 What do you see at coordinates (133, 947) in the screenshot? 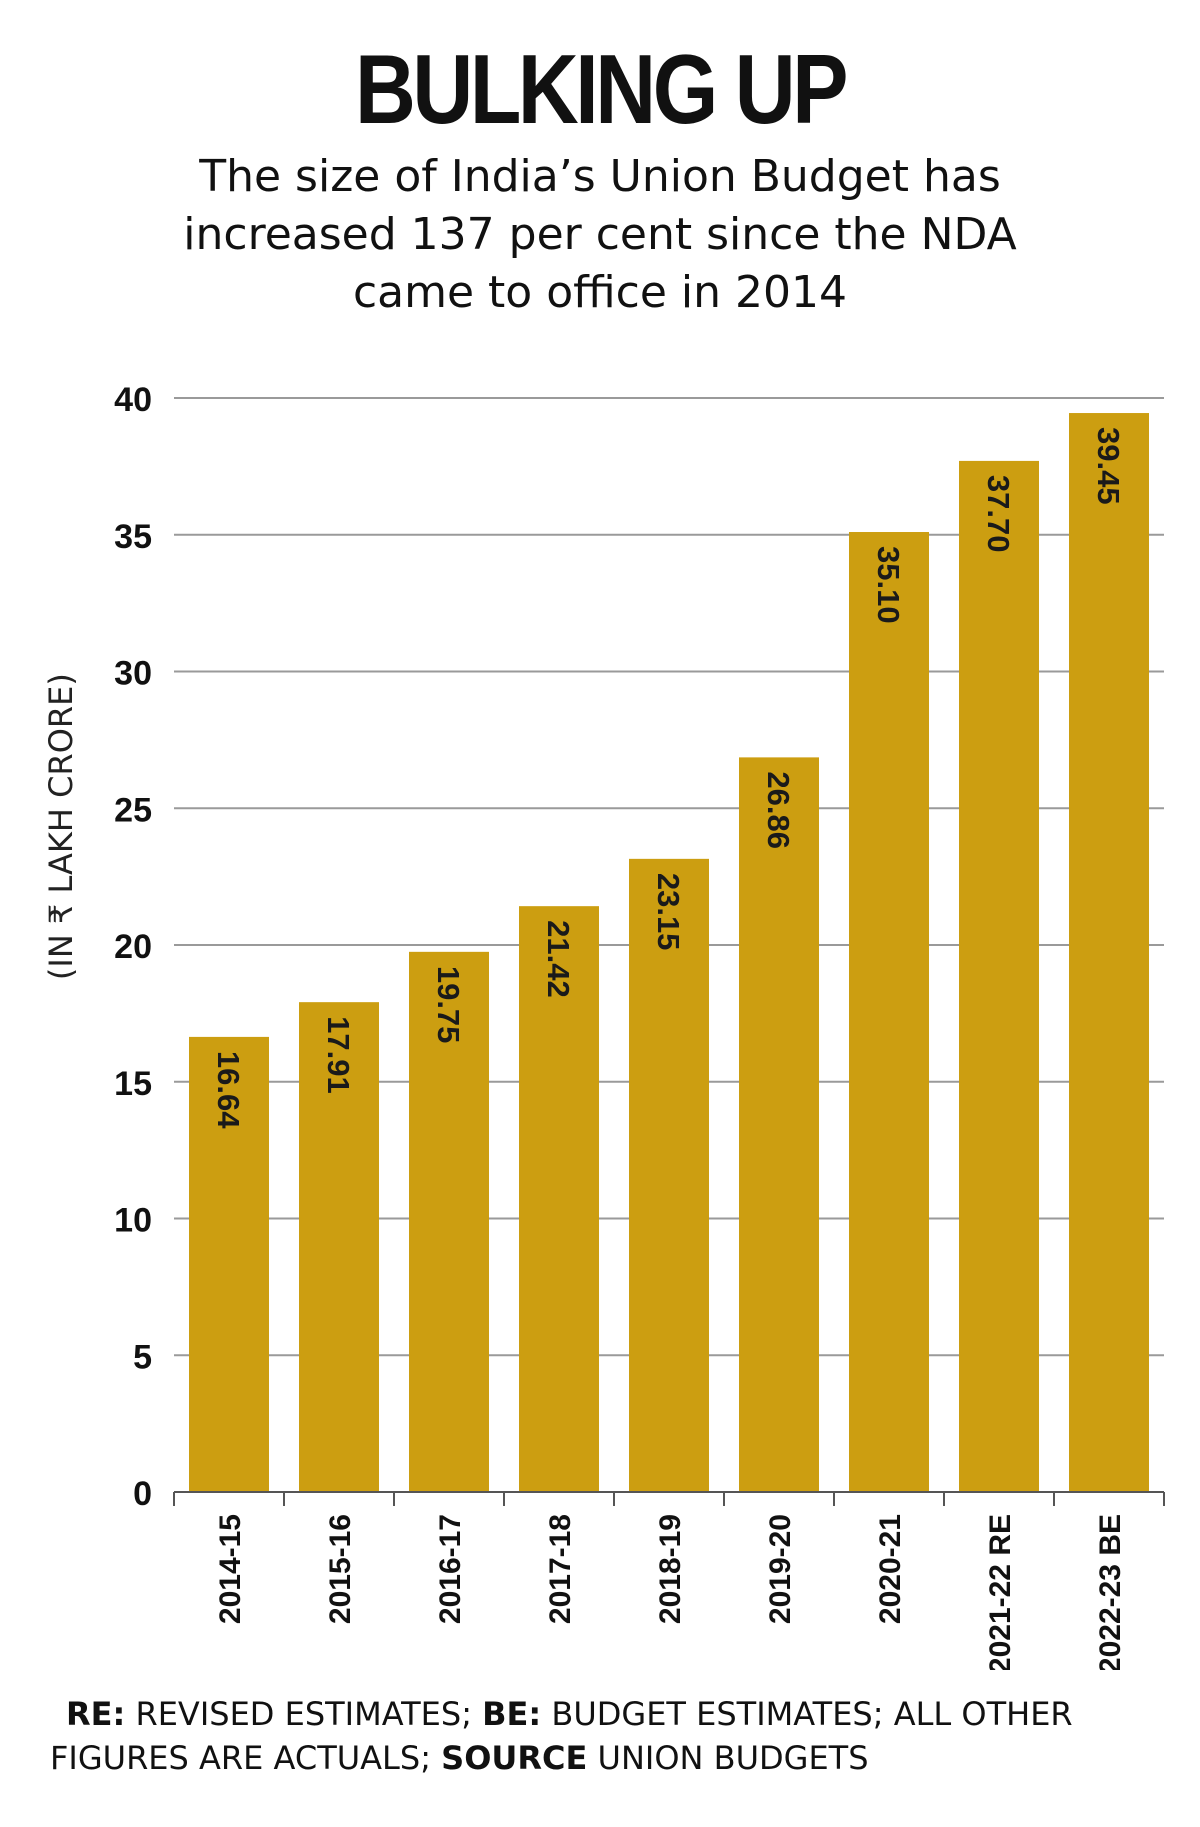
I see `y-tick-label: 20` at bounding box center [133, 947].